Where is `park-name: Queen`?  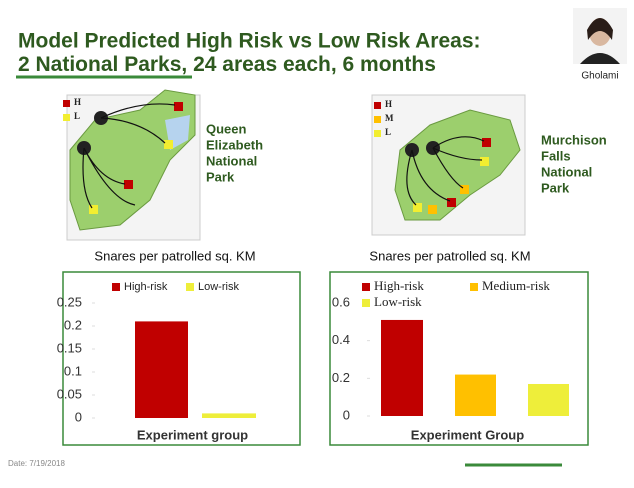
park-name: Queen is located at coordinates (226, 128).